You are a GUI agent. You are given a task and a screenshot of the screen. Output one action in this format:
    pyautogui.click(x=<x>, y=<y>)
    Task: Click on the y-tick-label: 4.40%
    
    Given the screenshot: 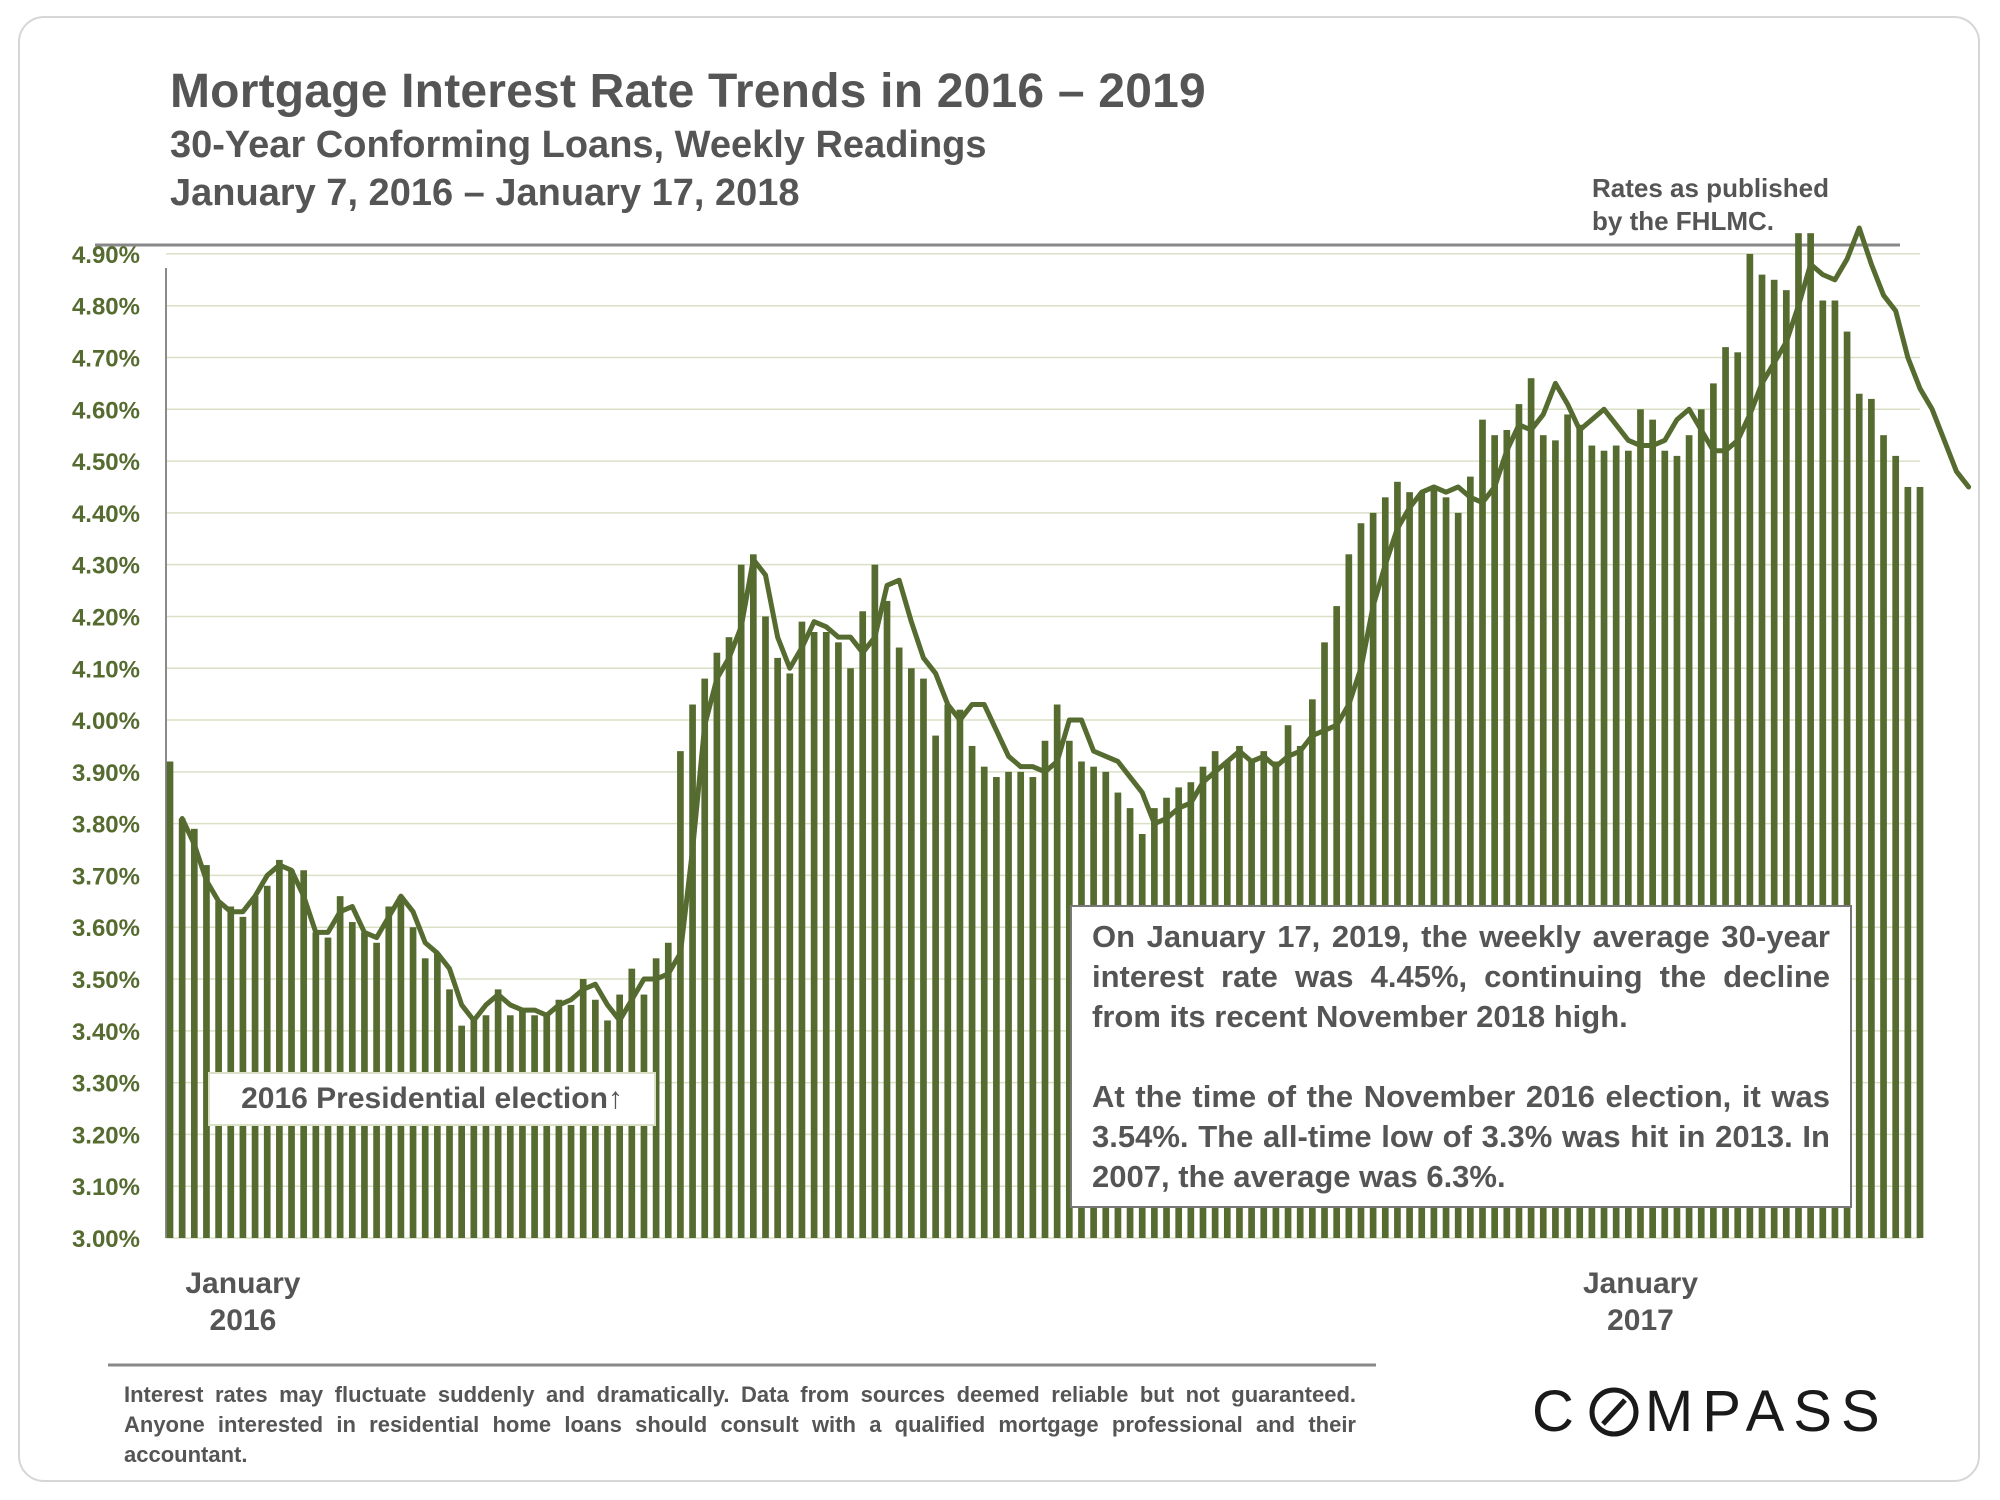 What is the action you would take?
    pyautogui.click(x=106, y=514)
    